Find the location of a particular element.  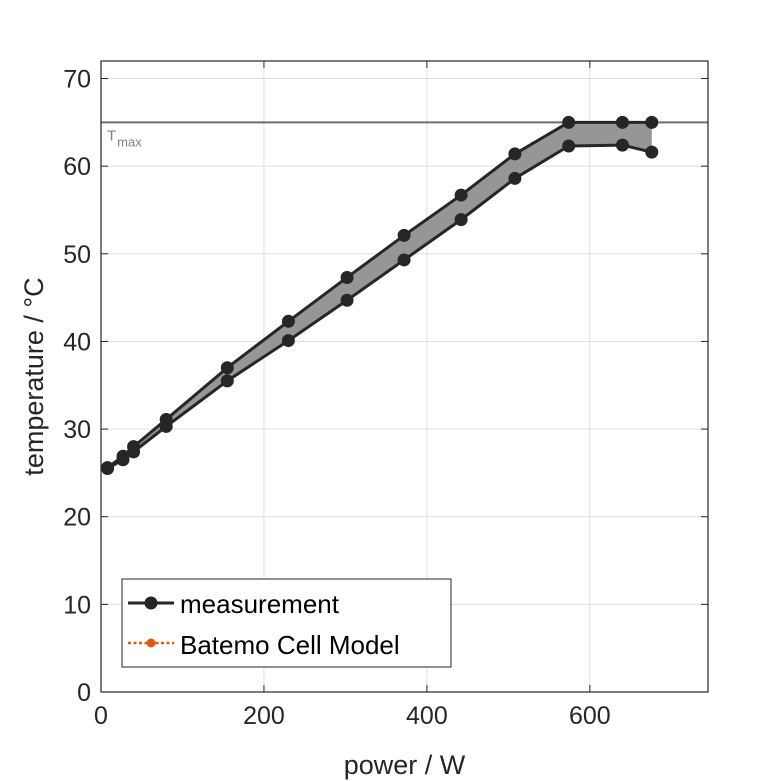

tmax-label: Tmax is located at coordinates (124, 138).